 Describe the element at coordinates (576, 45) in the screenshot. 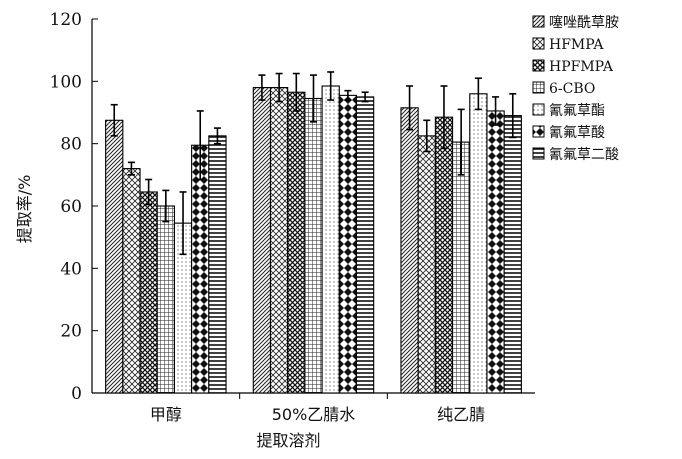

I see `legend-label: HFMPA` at that location.